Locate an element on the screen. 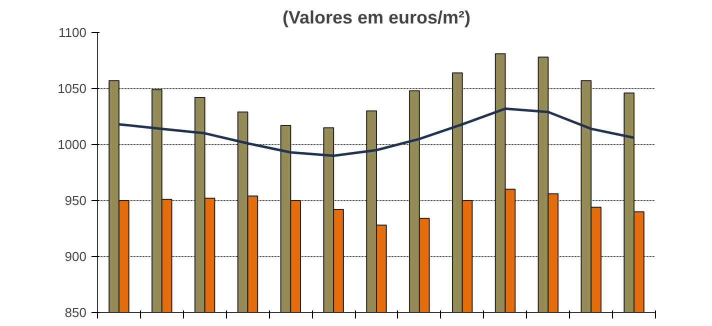  y-tick-label: 950 is located at coordinates (75, 200).